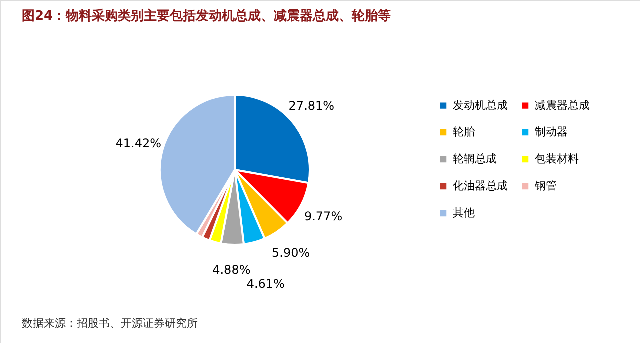 The height and width of the screenshot is (343, 640). I want to click on legend-label: 其他, so click(464, 213).